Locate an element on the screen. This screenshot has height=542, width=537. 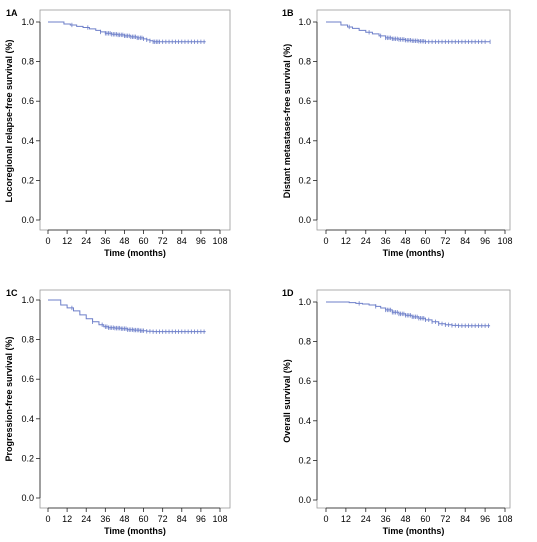
panel-label: 1B is located at coordinates (288, 13).